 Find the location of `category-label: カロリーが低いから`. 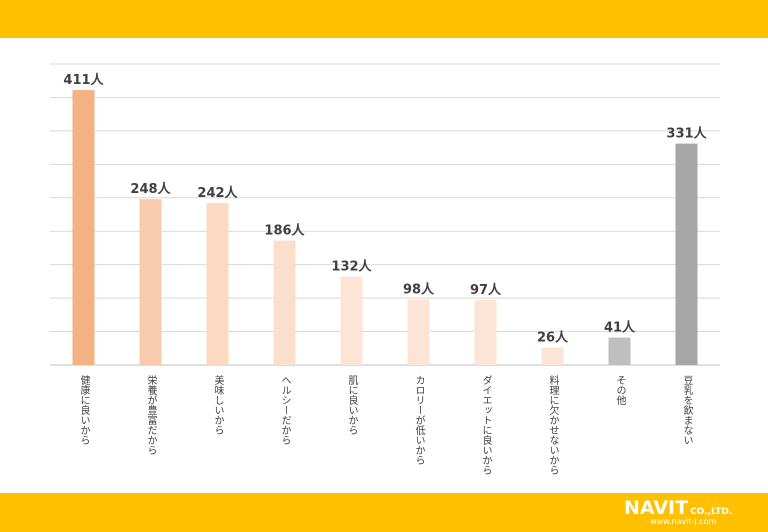

category-label: カロリーが低いから is located at coordinates (419, 420).